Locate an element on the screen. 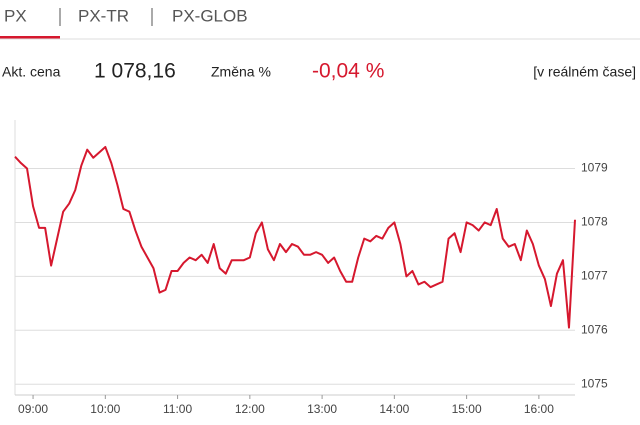 The width and height of the screenshot is (640, 425). y-tick-label: 1075 is located at coordinates (594, 383).